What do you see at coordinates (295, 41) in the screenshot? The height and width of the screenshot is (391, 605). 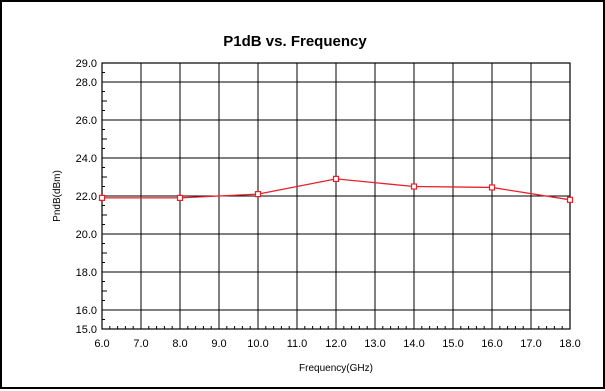 I see `chart-title: P1dB vs. Frequency` at bounding box center [295, 41].